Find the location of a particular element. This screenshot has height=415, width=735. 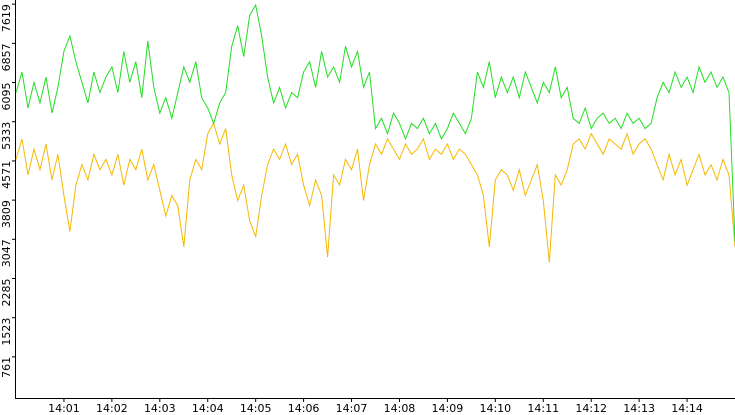

x-tick-label: 14:11 is located at coordinates (543, 408).